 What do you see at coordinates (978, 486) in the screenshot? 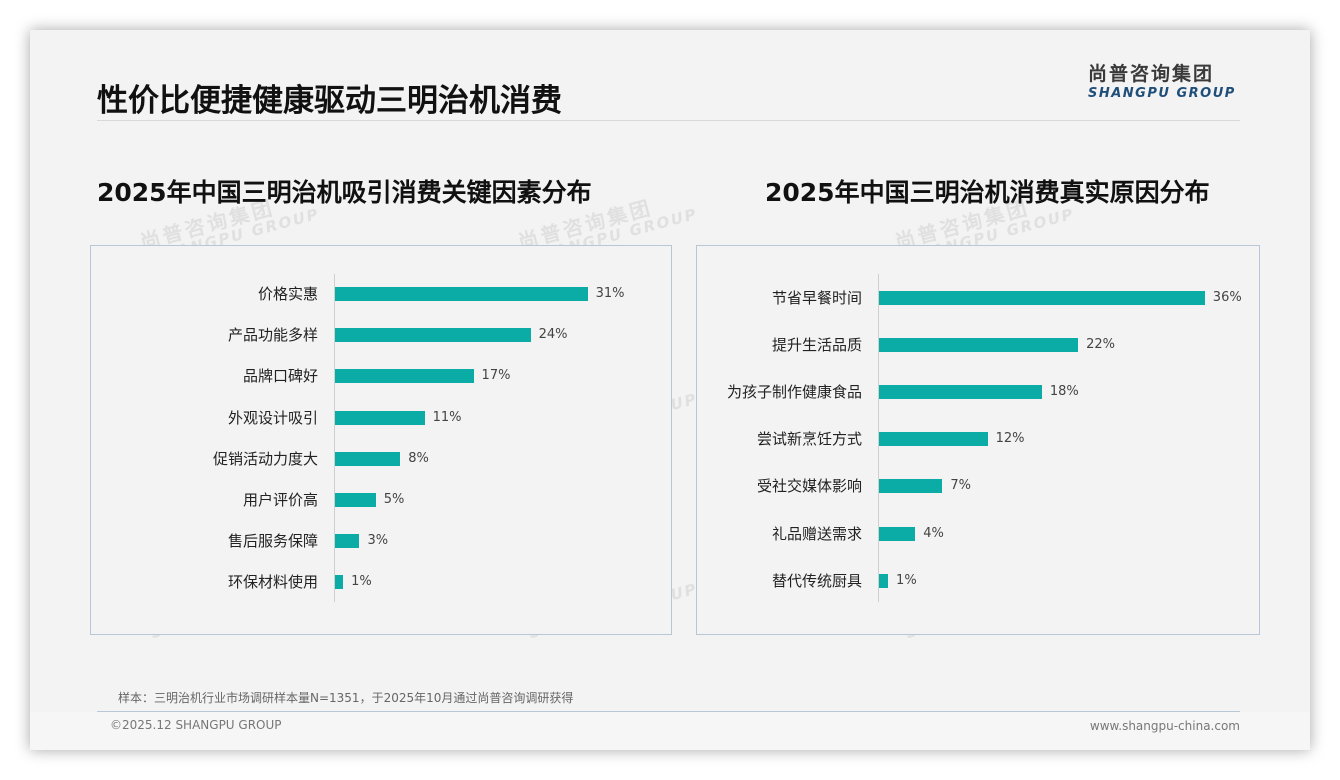
I see `bar-row: 受社交媒体影响 7%` at bounding box center [978, 486].